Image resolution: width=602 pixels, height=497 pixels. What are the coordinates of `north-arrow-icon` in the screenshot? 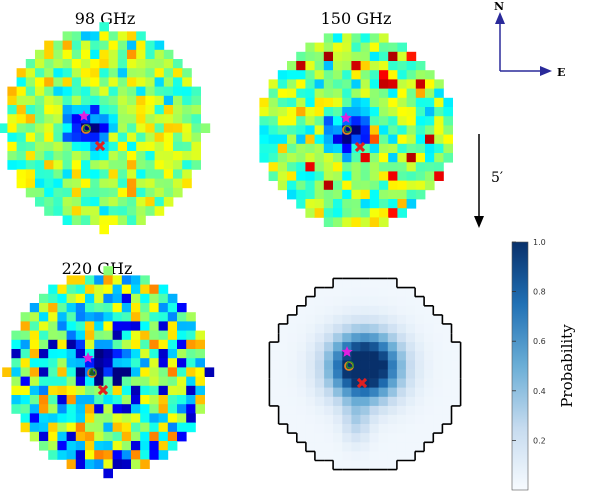 It's located at (500, 18).